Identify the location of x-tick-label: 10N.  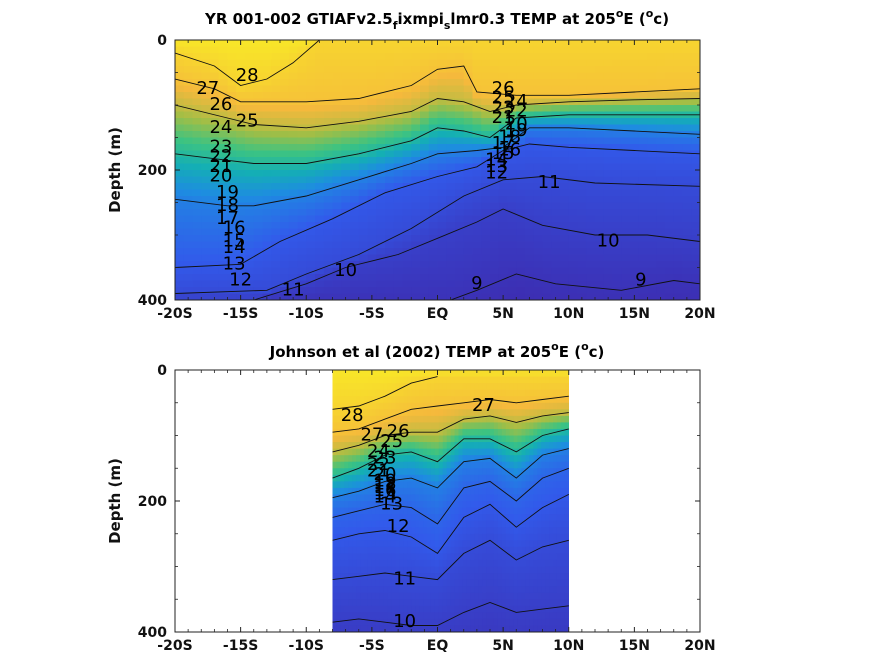
(568, 314).